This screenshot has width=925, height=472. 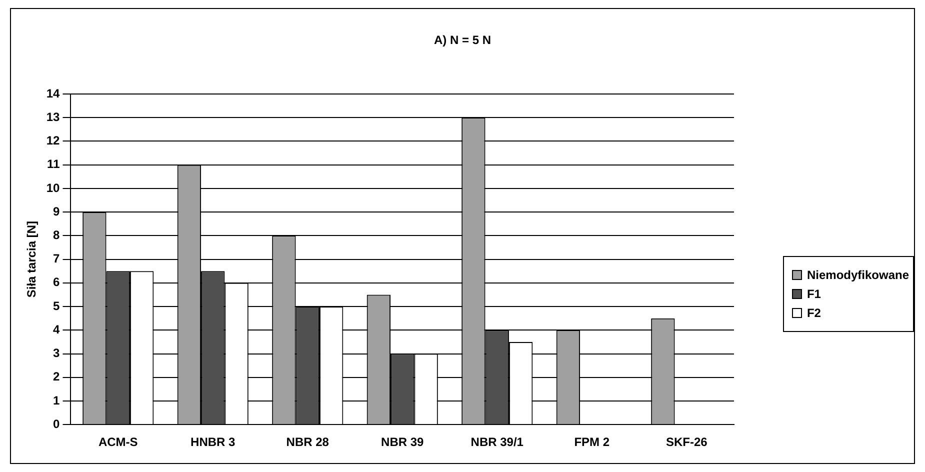 I want to click on y-tick-label: 9, so click(x=56, y=211).